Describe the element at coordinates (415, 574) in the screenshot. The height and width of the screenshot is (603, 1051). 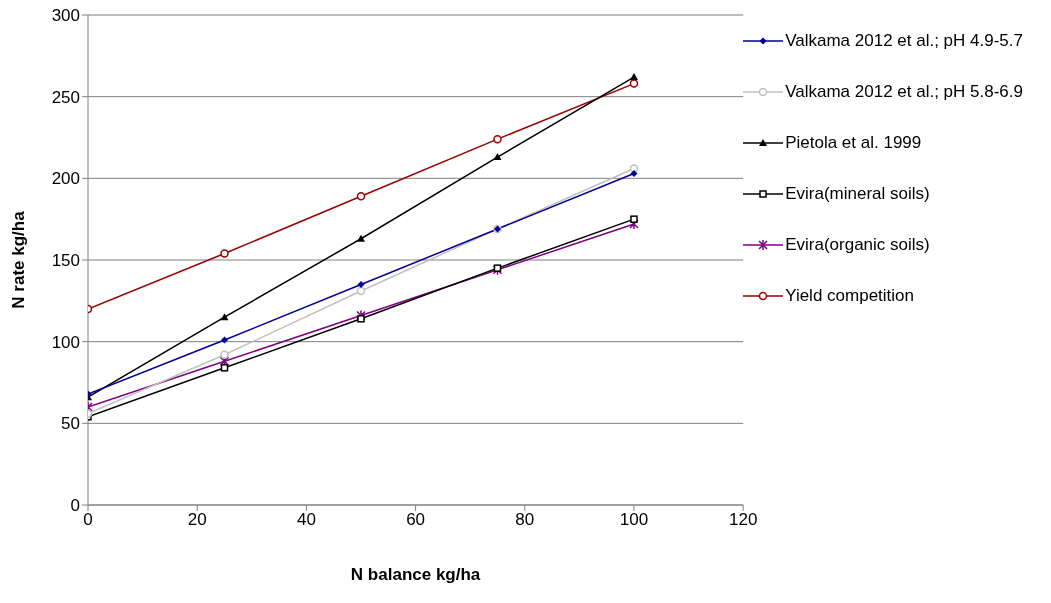
I see `x-axis-title: N balance kg/ha` at that location.